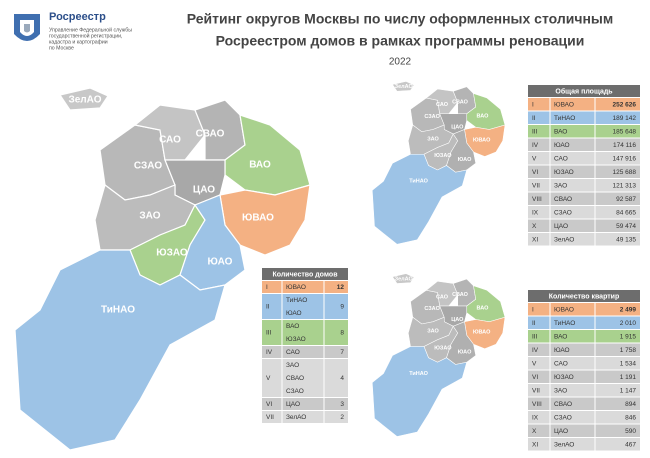 Image resolution: width=650 pixels, height=458 pixels. What do you see at coordinates (400, 62) in the screenshot?
I see `year: 2022` at bounding box center [400, 62].